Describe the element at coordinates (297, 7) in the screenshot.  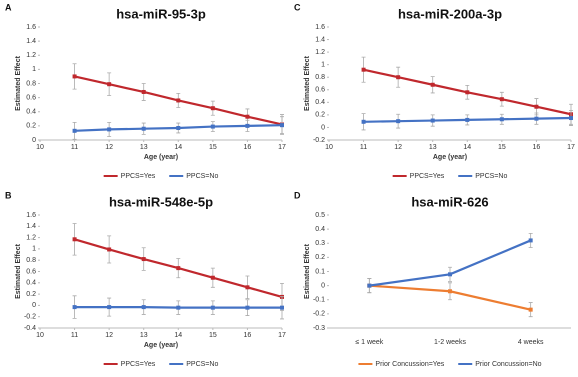
I see `panel-label: C` at that location.